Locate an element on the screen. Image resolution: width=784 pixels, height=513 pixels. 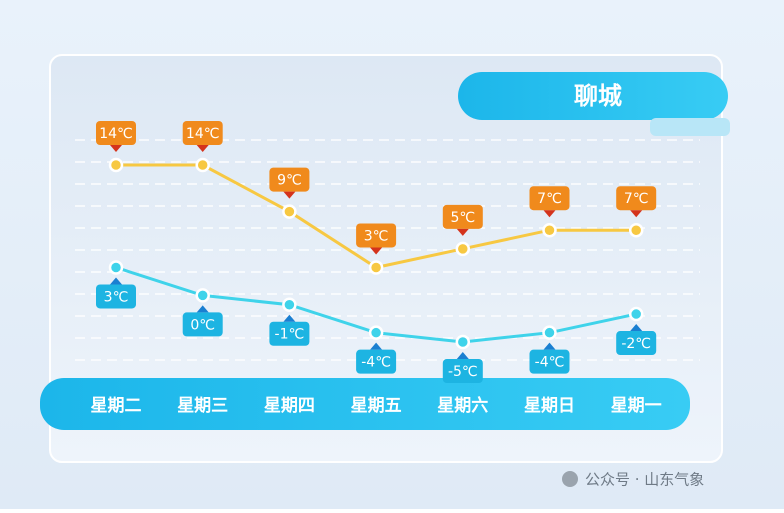
title-shadow is located at coordinates (690, 127).